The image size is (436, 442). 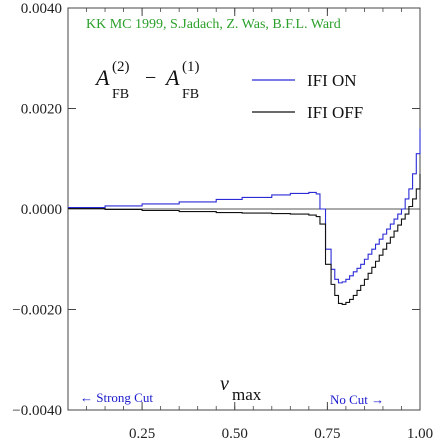 What do you see at coordinates (327, 434) in the screenshot?
I see `x-tick-label-2: 0.75` at bounding box center [327, 434].